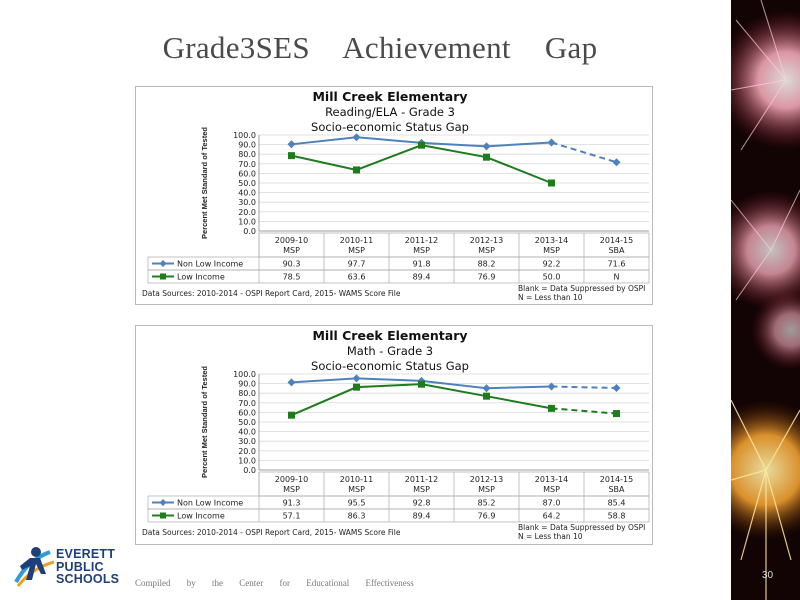 This screenshot has width=800, height=600. Describe the element at coordinates (357, 264) in the screenshot. I see `data-label: 97.7` at that location.